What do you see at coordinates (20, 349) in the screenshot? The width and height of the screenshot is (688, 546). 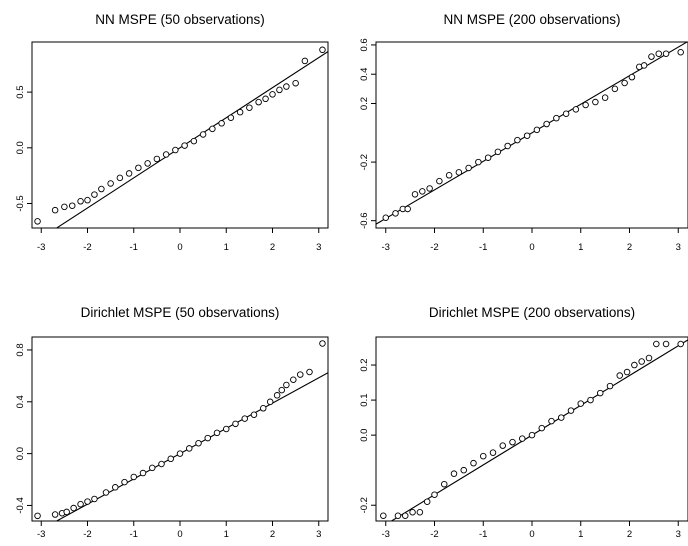 I see `y-tick-label: 0.8` at bounding box center [20, 349].